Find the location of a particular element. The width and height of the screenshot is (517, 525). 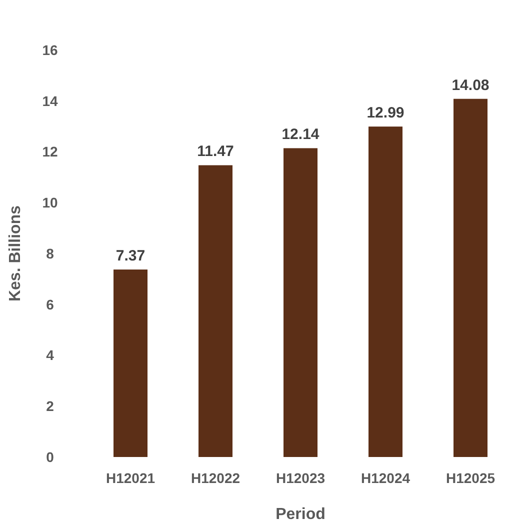

data-label: 11.47 is located at coordinates (215, 151).